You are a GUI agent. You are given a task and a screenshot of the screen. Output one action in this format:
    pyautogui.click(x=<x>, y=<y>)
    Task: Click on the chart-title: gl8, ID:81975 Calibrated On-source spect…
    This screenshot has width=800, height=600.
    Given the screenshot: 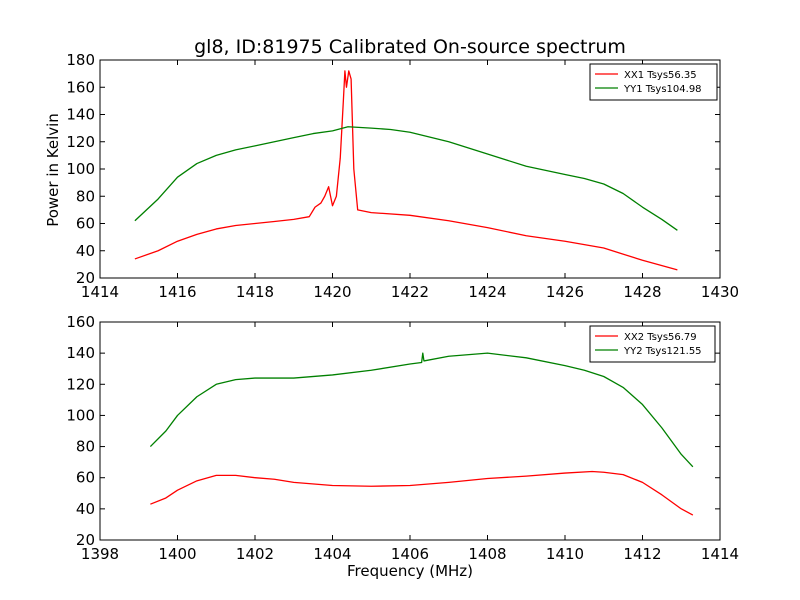 What is the action you would take?
    pyautogui.click(x=410, y=47)
    